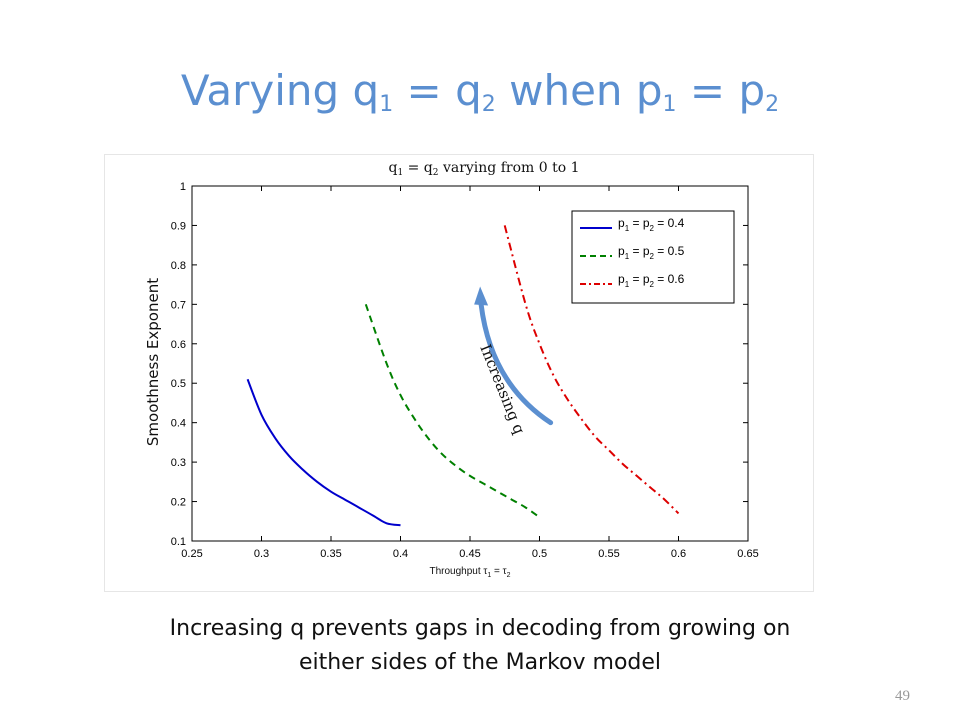 Image resolution: width=960 pixels, height=720 pixels. What do you see at coordinates (469, 554) in the screenshot?
I see `x-tick-label: 0.45` at bounding box center [469, 554].